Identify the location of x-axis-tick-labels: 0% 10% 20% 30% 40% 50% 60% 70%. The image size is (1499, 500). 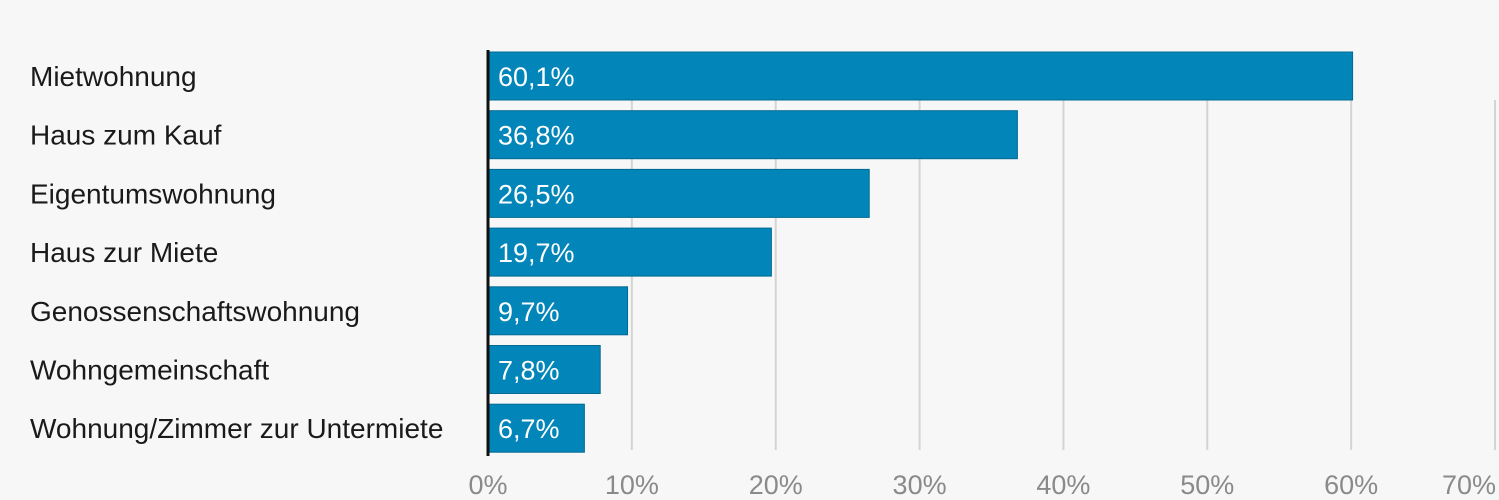
(982, 485).